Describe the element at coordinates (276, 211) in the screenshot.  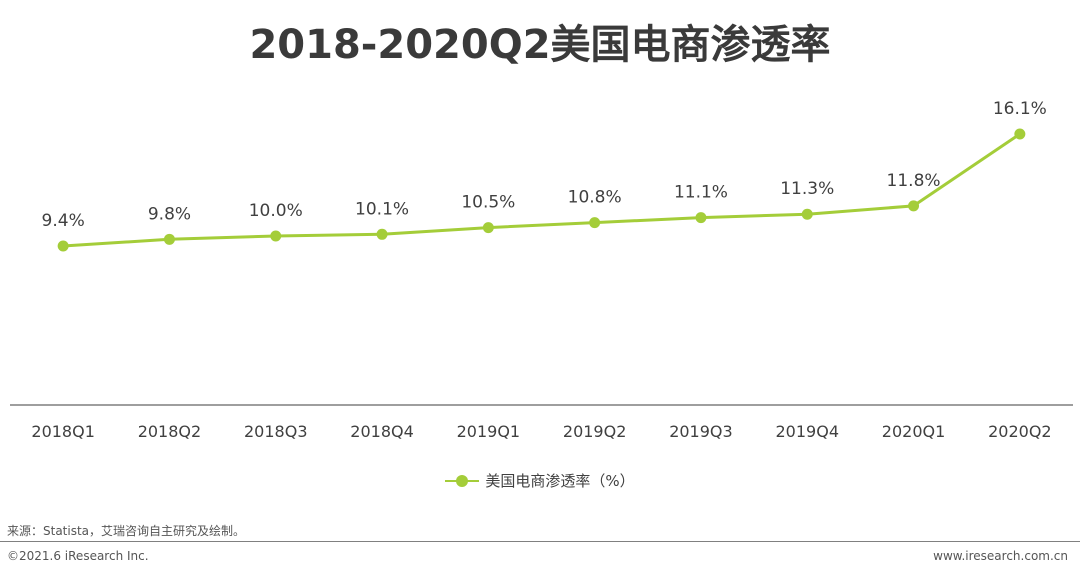
I see `data-label: 10.0%` at that location.